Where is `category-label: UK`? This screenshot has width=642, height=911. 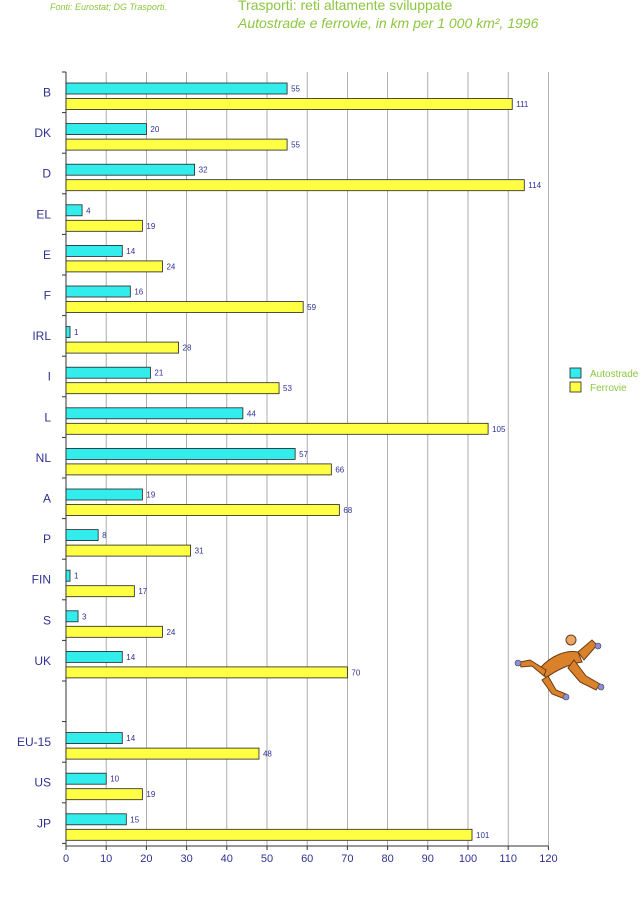
category-label: UK is located at coordinates (42, 661).